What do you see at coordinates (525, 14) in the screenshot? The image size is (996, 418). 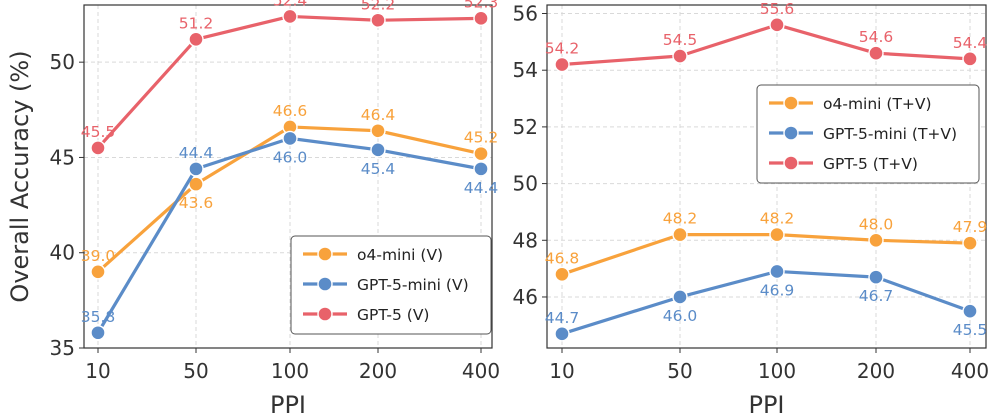 I see `y-tick-label: 56` at bounding box center [525, 14].